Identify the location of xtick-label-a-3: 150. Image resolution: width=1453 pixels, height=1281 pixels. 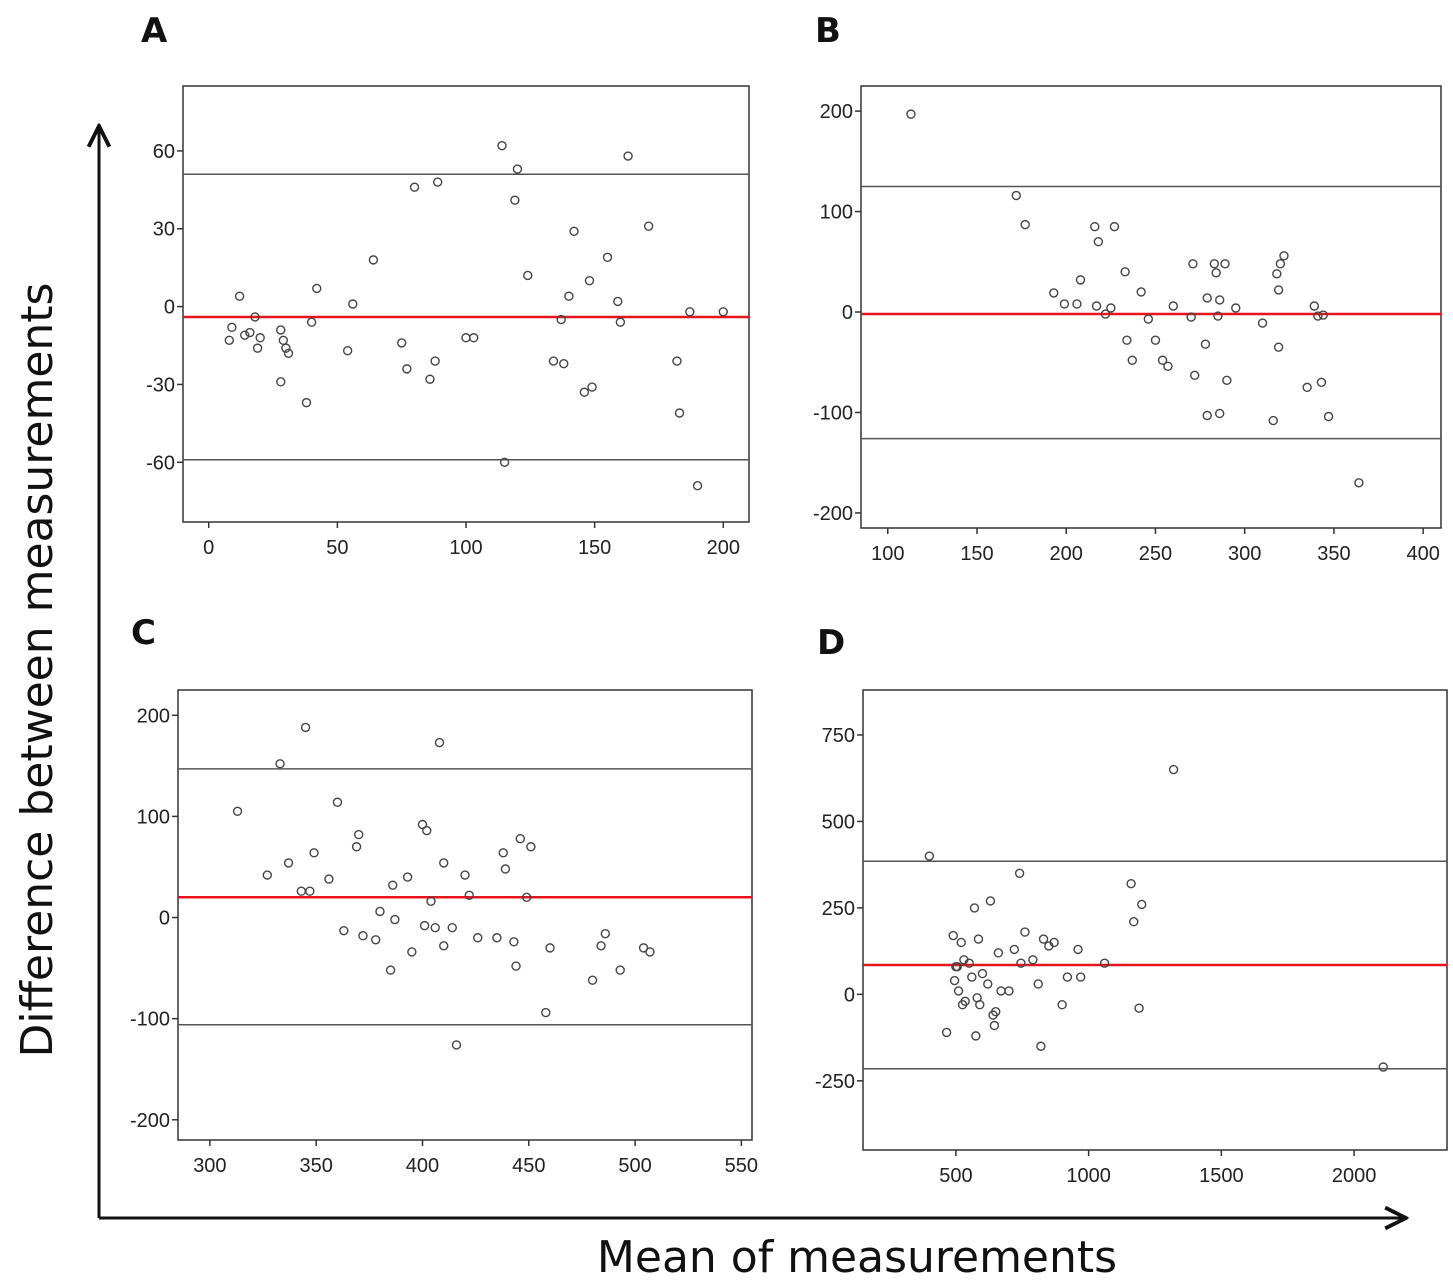
(594, 548).